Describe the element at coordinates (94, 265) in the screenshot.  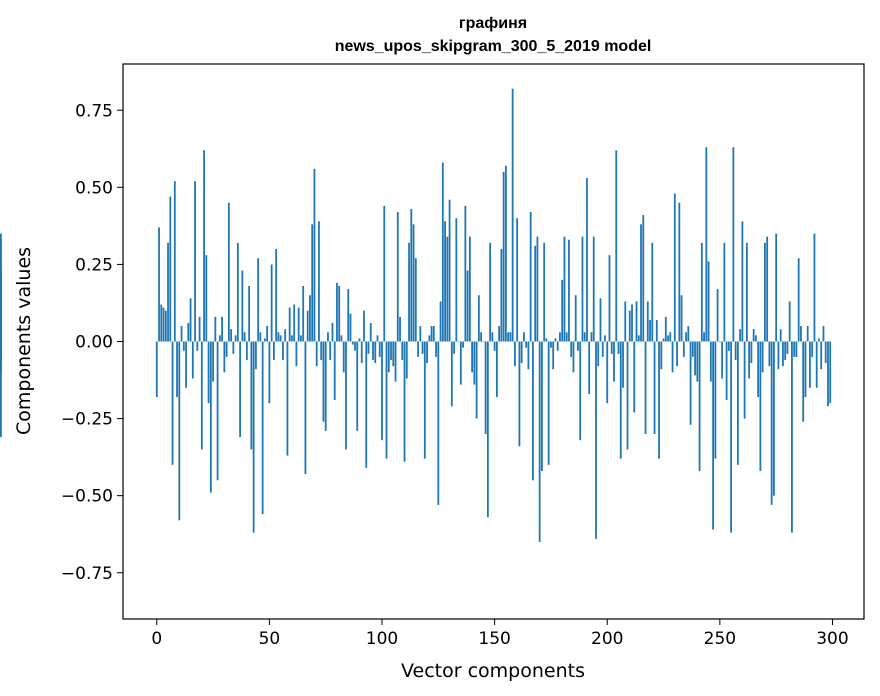
I see `y-tick-label: 0.25` at that location.